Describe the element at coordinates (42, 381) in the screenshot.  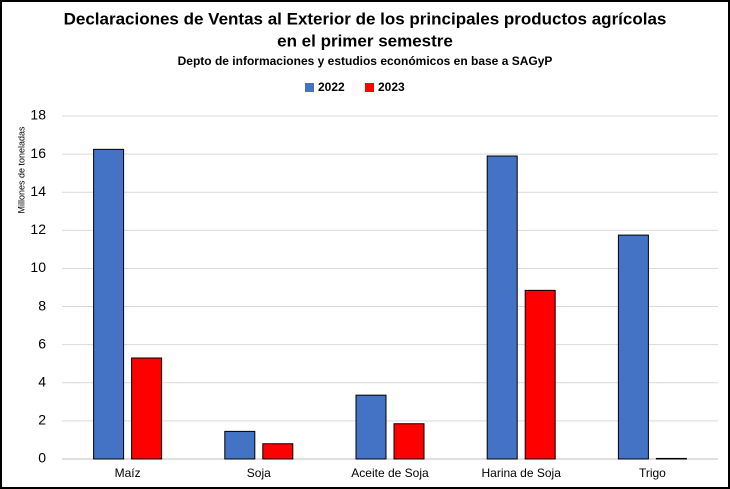
I see `y-tick-label: 4` at that location.